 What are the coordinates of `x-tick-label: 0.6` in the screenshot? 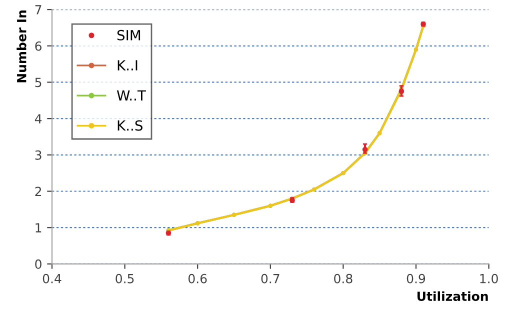 It's located at (197, 279).